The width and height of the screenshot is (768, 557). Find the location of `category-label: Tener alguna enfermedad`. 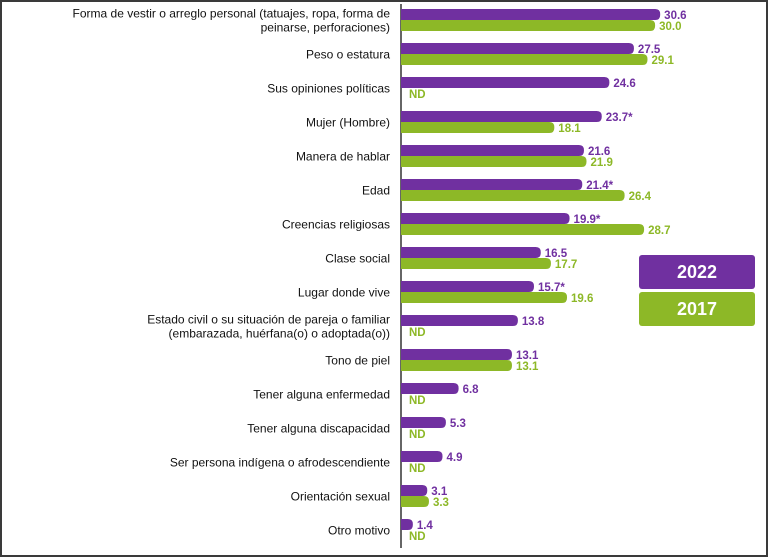

category-label: Tener alguna enfermedad is located at coordinates (321, 395).